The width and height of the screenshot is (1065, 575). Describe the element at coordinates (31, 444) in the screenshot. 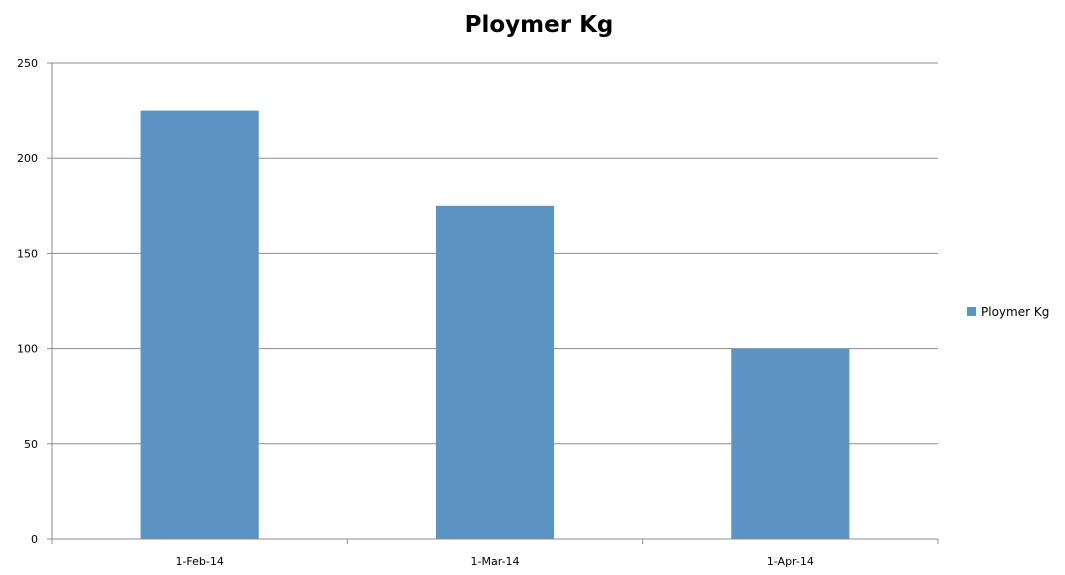

I see `y-tick-label: 50` at that location.